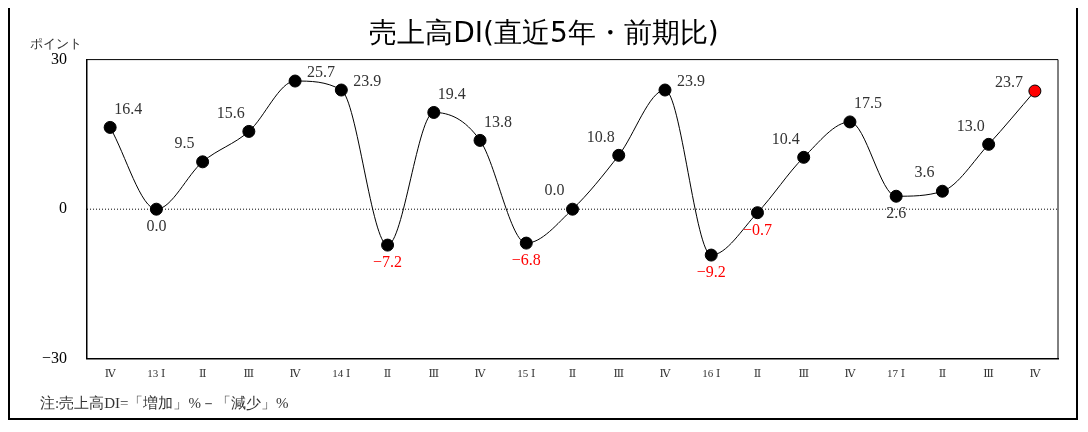 The height and width of the screenshot is (432, 1088). I want to click on text: 15.6, so click(230, 112).